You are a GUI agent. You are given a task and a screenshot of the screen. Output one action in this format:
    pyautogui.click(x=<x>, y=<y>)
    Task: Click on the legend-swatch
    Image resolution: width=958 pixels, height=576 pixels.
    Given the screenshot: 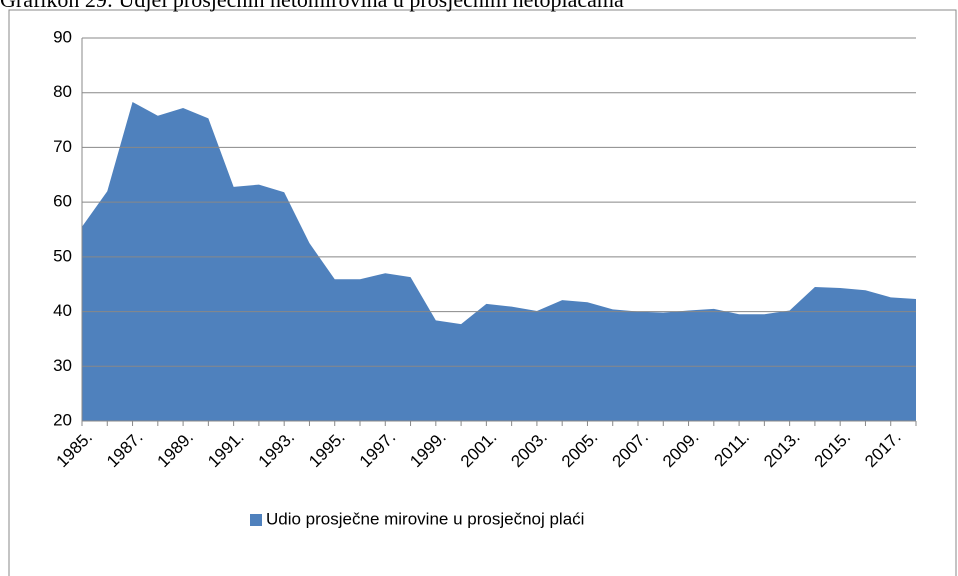 What is the action you would take?
    pyautogui.click(x=256, y=520)
    